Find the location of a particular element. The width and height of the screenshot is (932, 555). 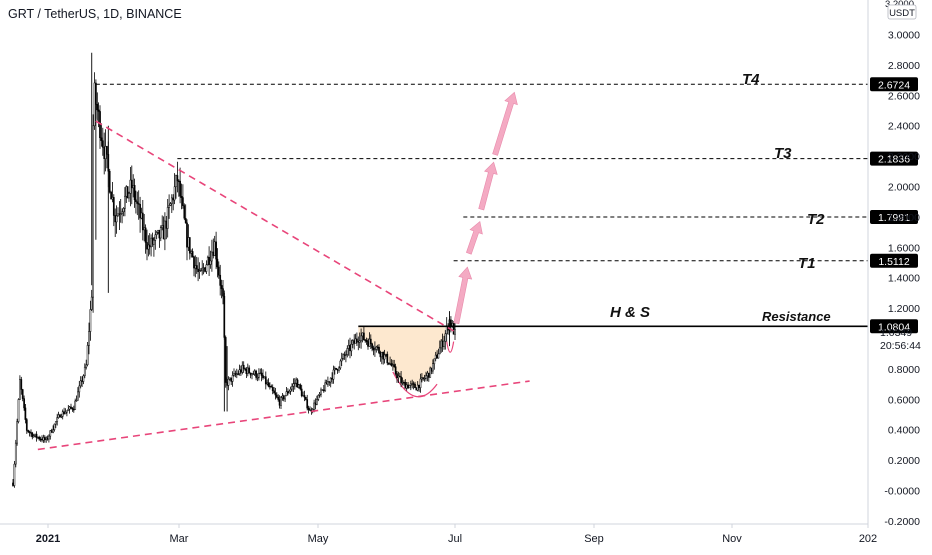

x-tick-label: 202 is located at coordinates (868, 539).